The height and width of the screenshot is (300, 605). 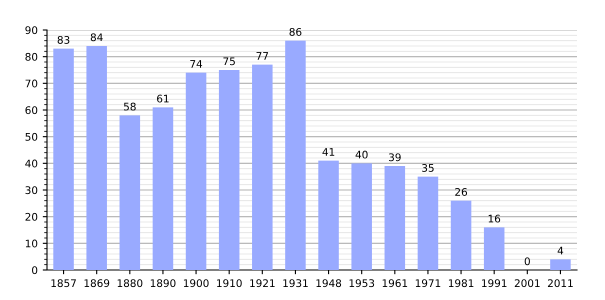 What do you see at coordinates (32, 244) in the screenshot?
I see `y-tick-label: 10` at bounding box center [32, 244].